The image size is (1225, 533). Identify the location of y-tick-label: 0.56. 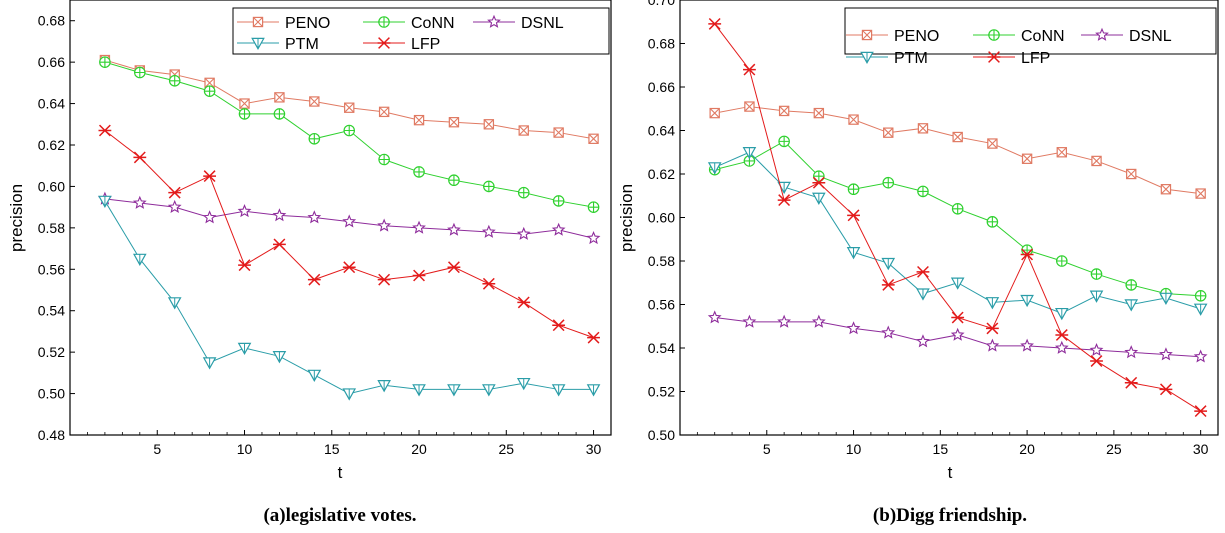
(661, 305).